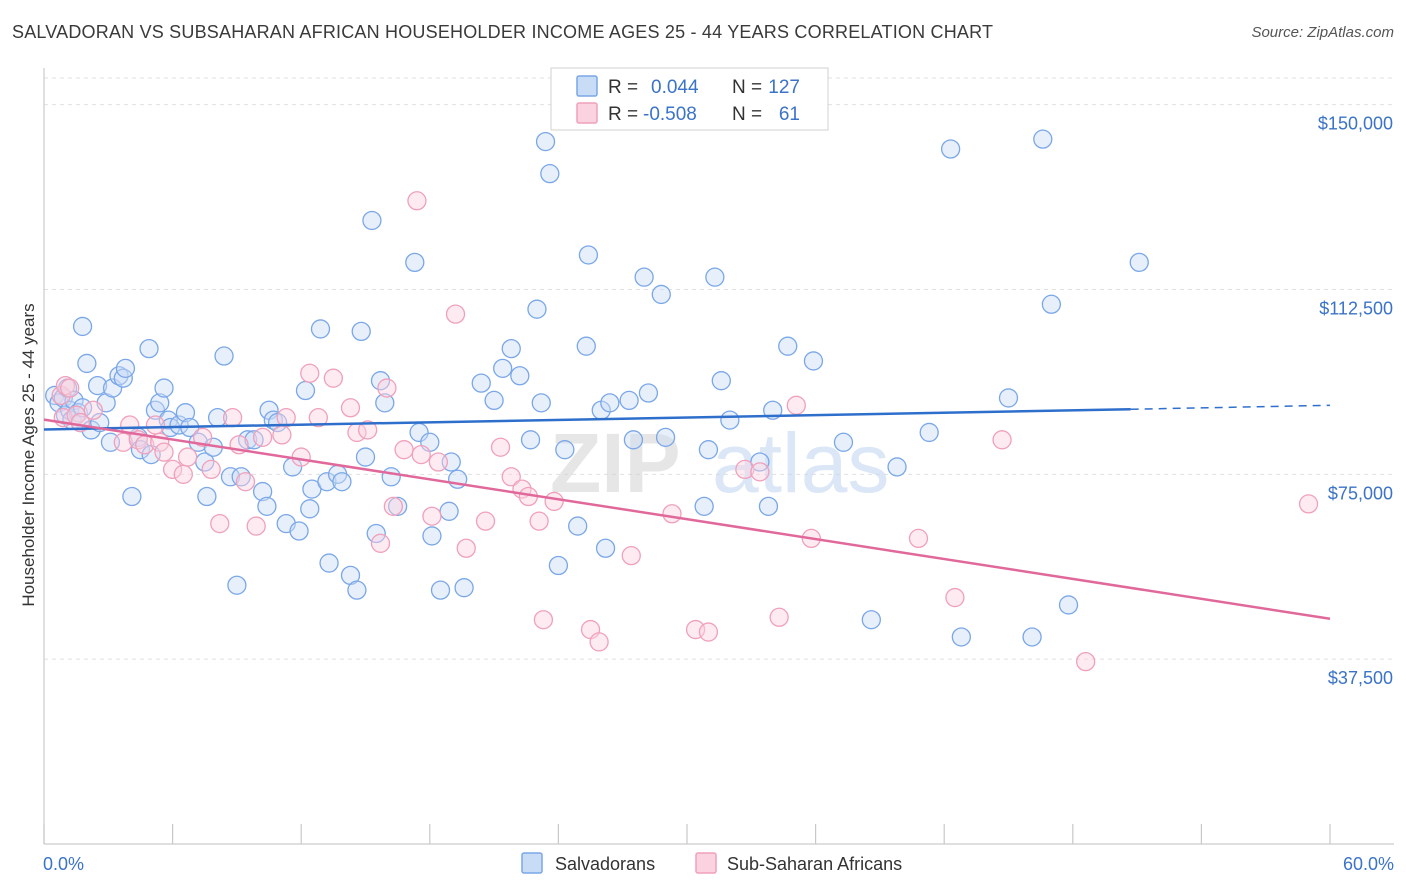 The width and height of the screenshot is (1406, 892). What do you see at coordinates (532, 863) in the screenshot?
I see `legend-bottom-swatch-blue` at bounding box center [532, 863].